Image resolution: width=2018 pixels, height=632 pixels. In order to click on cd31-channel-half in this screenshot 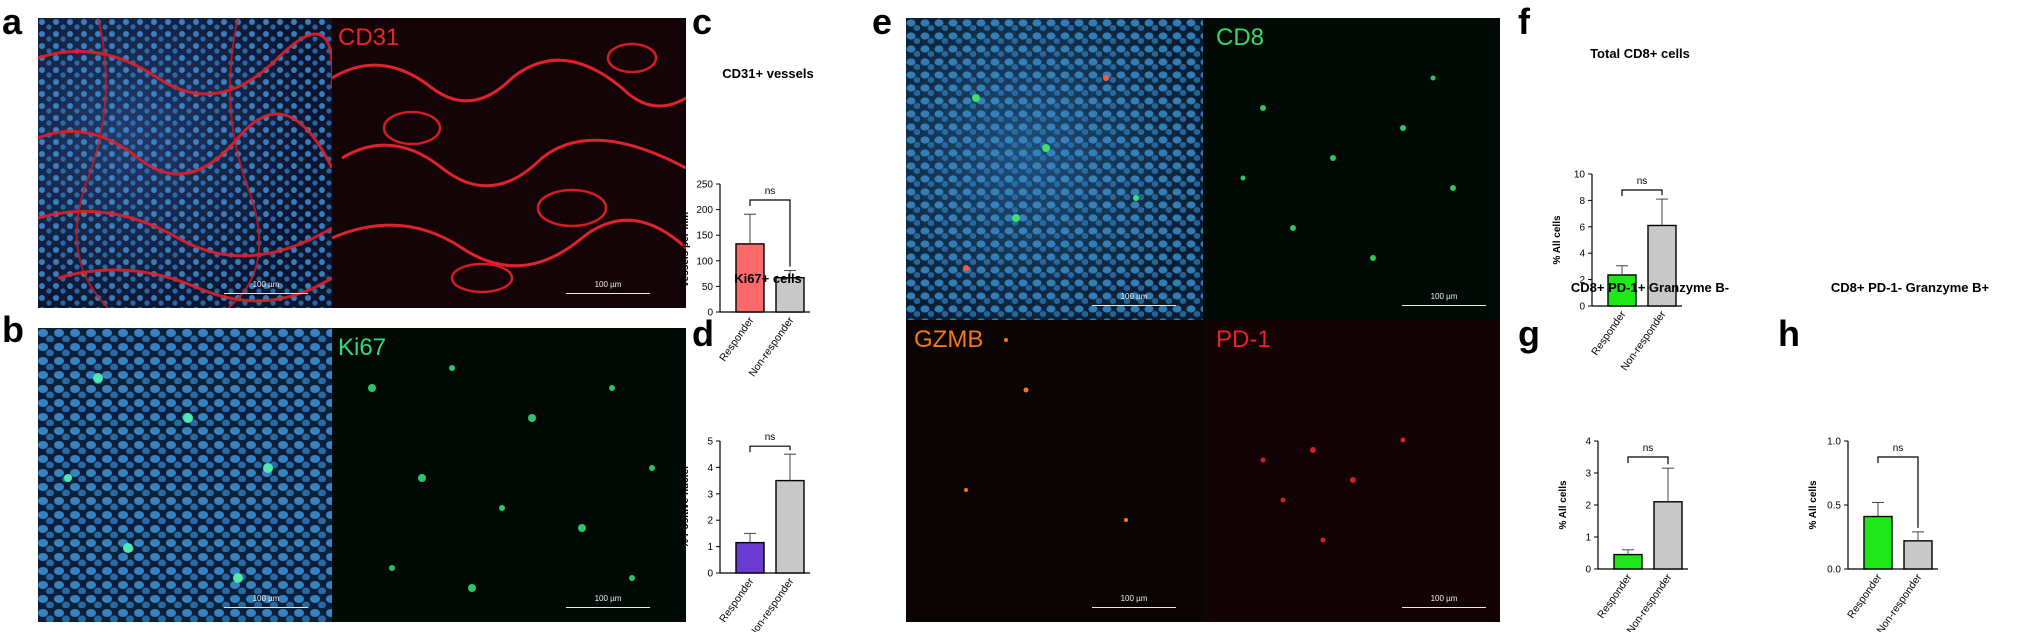, I will do `click(508, 163)`.